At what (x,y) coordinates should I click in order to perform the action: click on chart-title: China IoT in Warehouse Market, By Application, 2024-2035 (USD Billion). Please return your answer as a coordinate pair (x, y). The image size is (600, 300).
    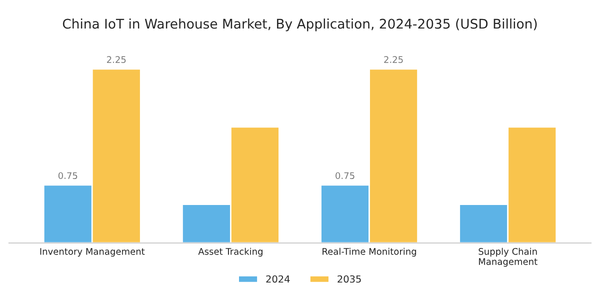
    Looking at the image, I should click on (299, 25).